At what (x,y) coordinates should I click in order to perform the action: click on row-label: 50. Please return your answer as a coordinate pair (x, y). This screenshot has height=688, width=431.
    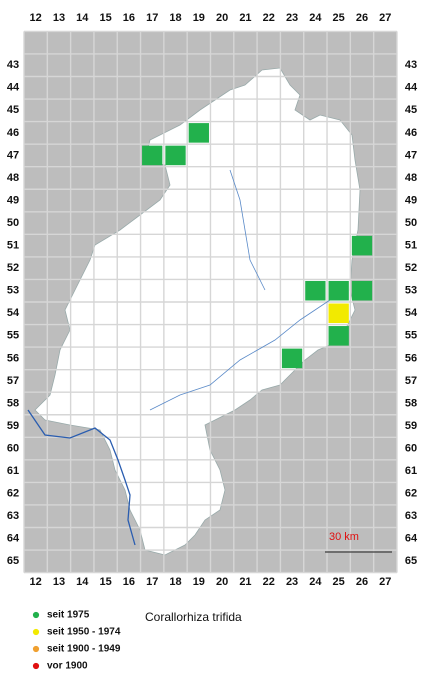
    Looking at the image, I should click on (13, 223).